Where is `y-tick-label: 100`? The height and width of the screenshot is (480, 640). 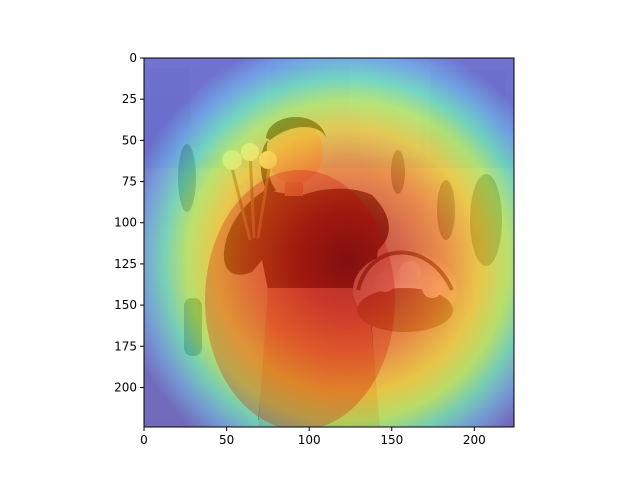 y-tick-label: 100 is located at coordinates (125, 223).